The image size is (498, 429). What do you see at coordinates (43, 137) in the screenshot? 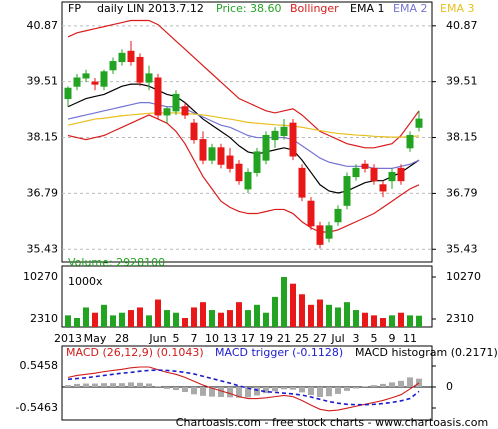
I see `y-tick-label: 38.15` at bounding box center [43, 137].